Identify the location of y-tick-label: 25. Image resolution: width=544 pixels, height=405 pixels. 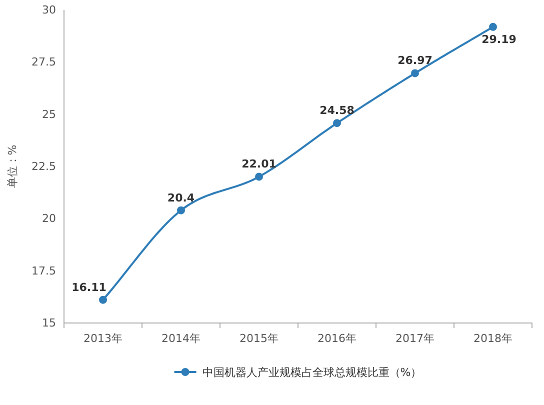
(49, 114).